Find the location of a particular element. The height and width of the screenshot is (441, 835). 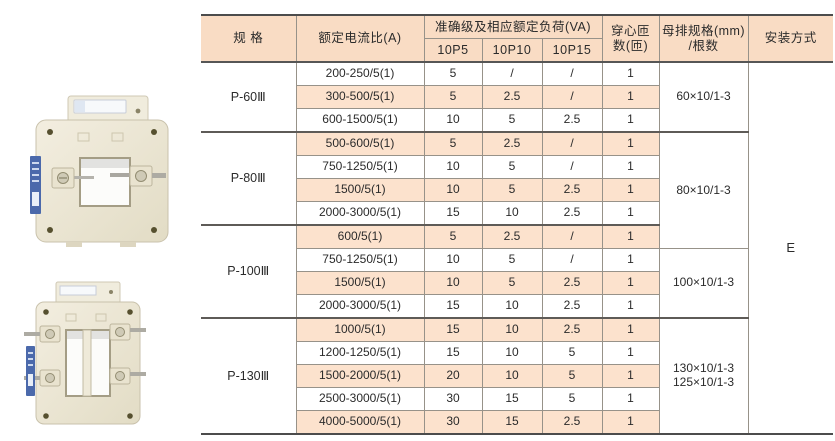

product-photo-small-ct is located at coordinates (97, 161).